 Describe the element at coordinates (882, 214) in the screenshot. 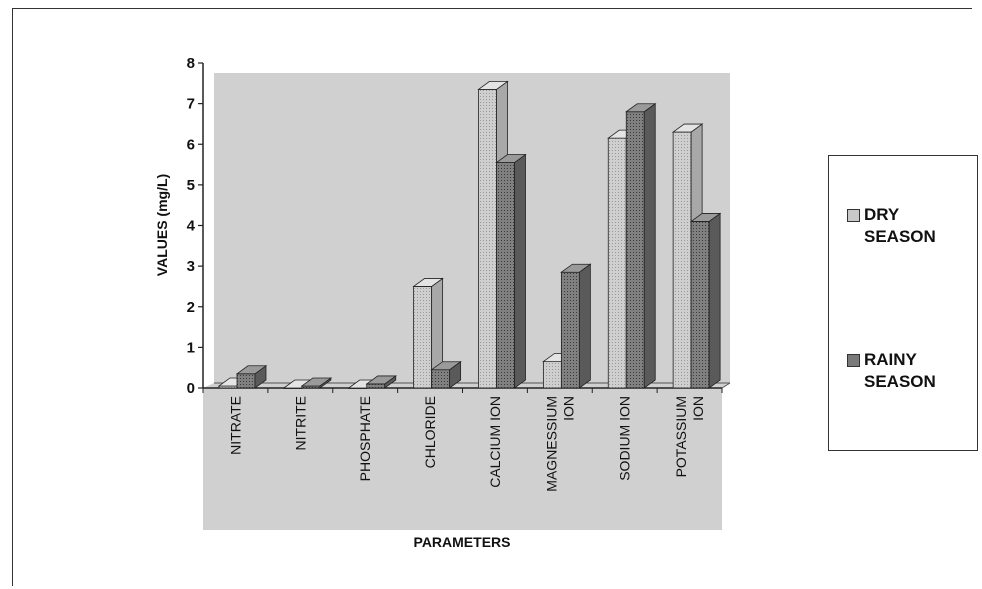

I see `legend-label-line: DRY` at that location.